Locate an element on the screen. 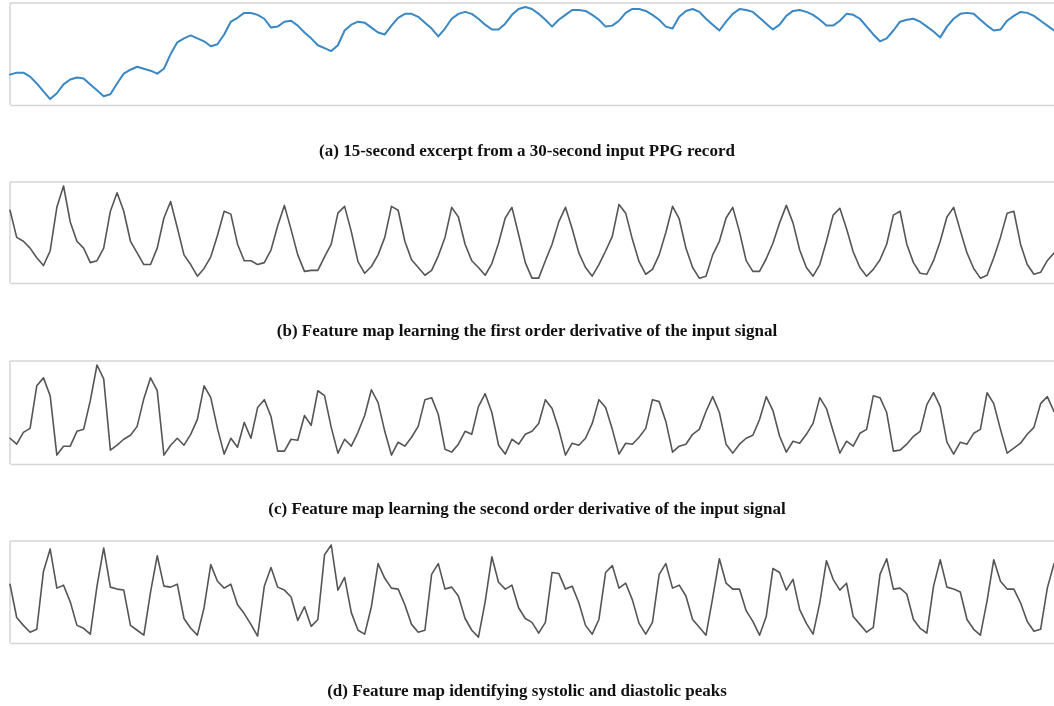 Image resolution: width=1054 pixels, height=706 pixels. text: (a) 15-second excerpt from a 30-second input PPG record is located at coordinates (527, 150).